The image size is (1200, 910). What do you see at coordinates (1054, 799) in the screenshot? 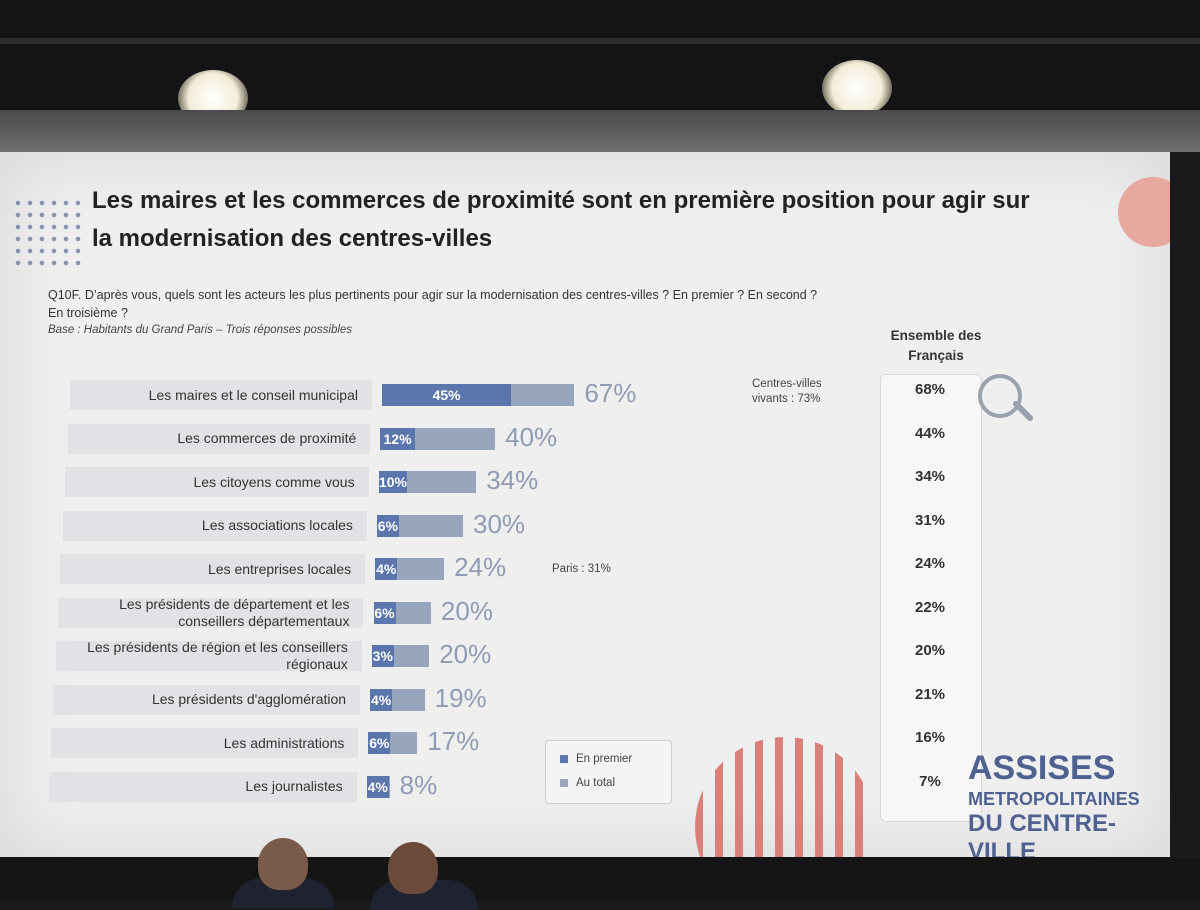
I see `logo-line-2: METROPOLITAINES` at bounding box center [1054, 799].